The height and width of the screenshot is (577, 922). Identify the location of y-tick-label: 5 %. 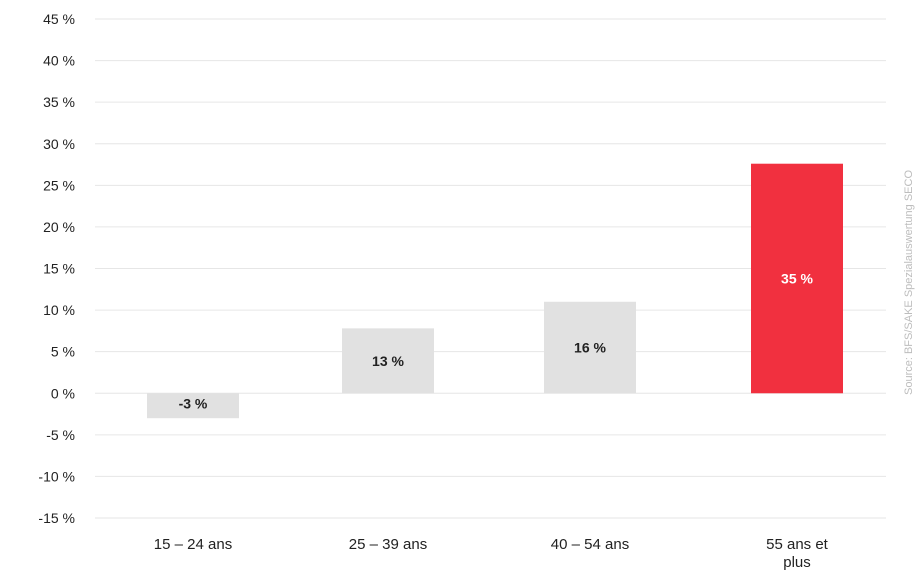
(63, 352).